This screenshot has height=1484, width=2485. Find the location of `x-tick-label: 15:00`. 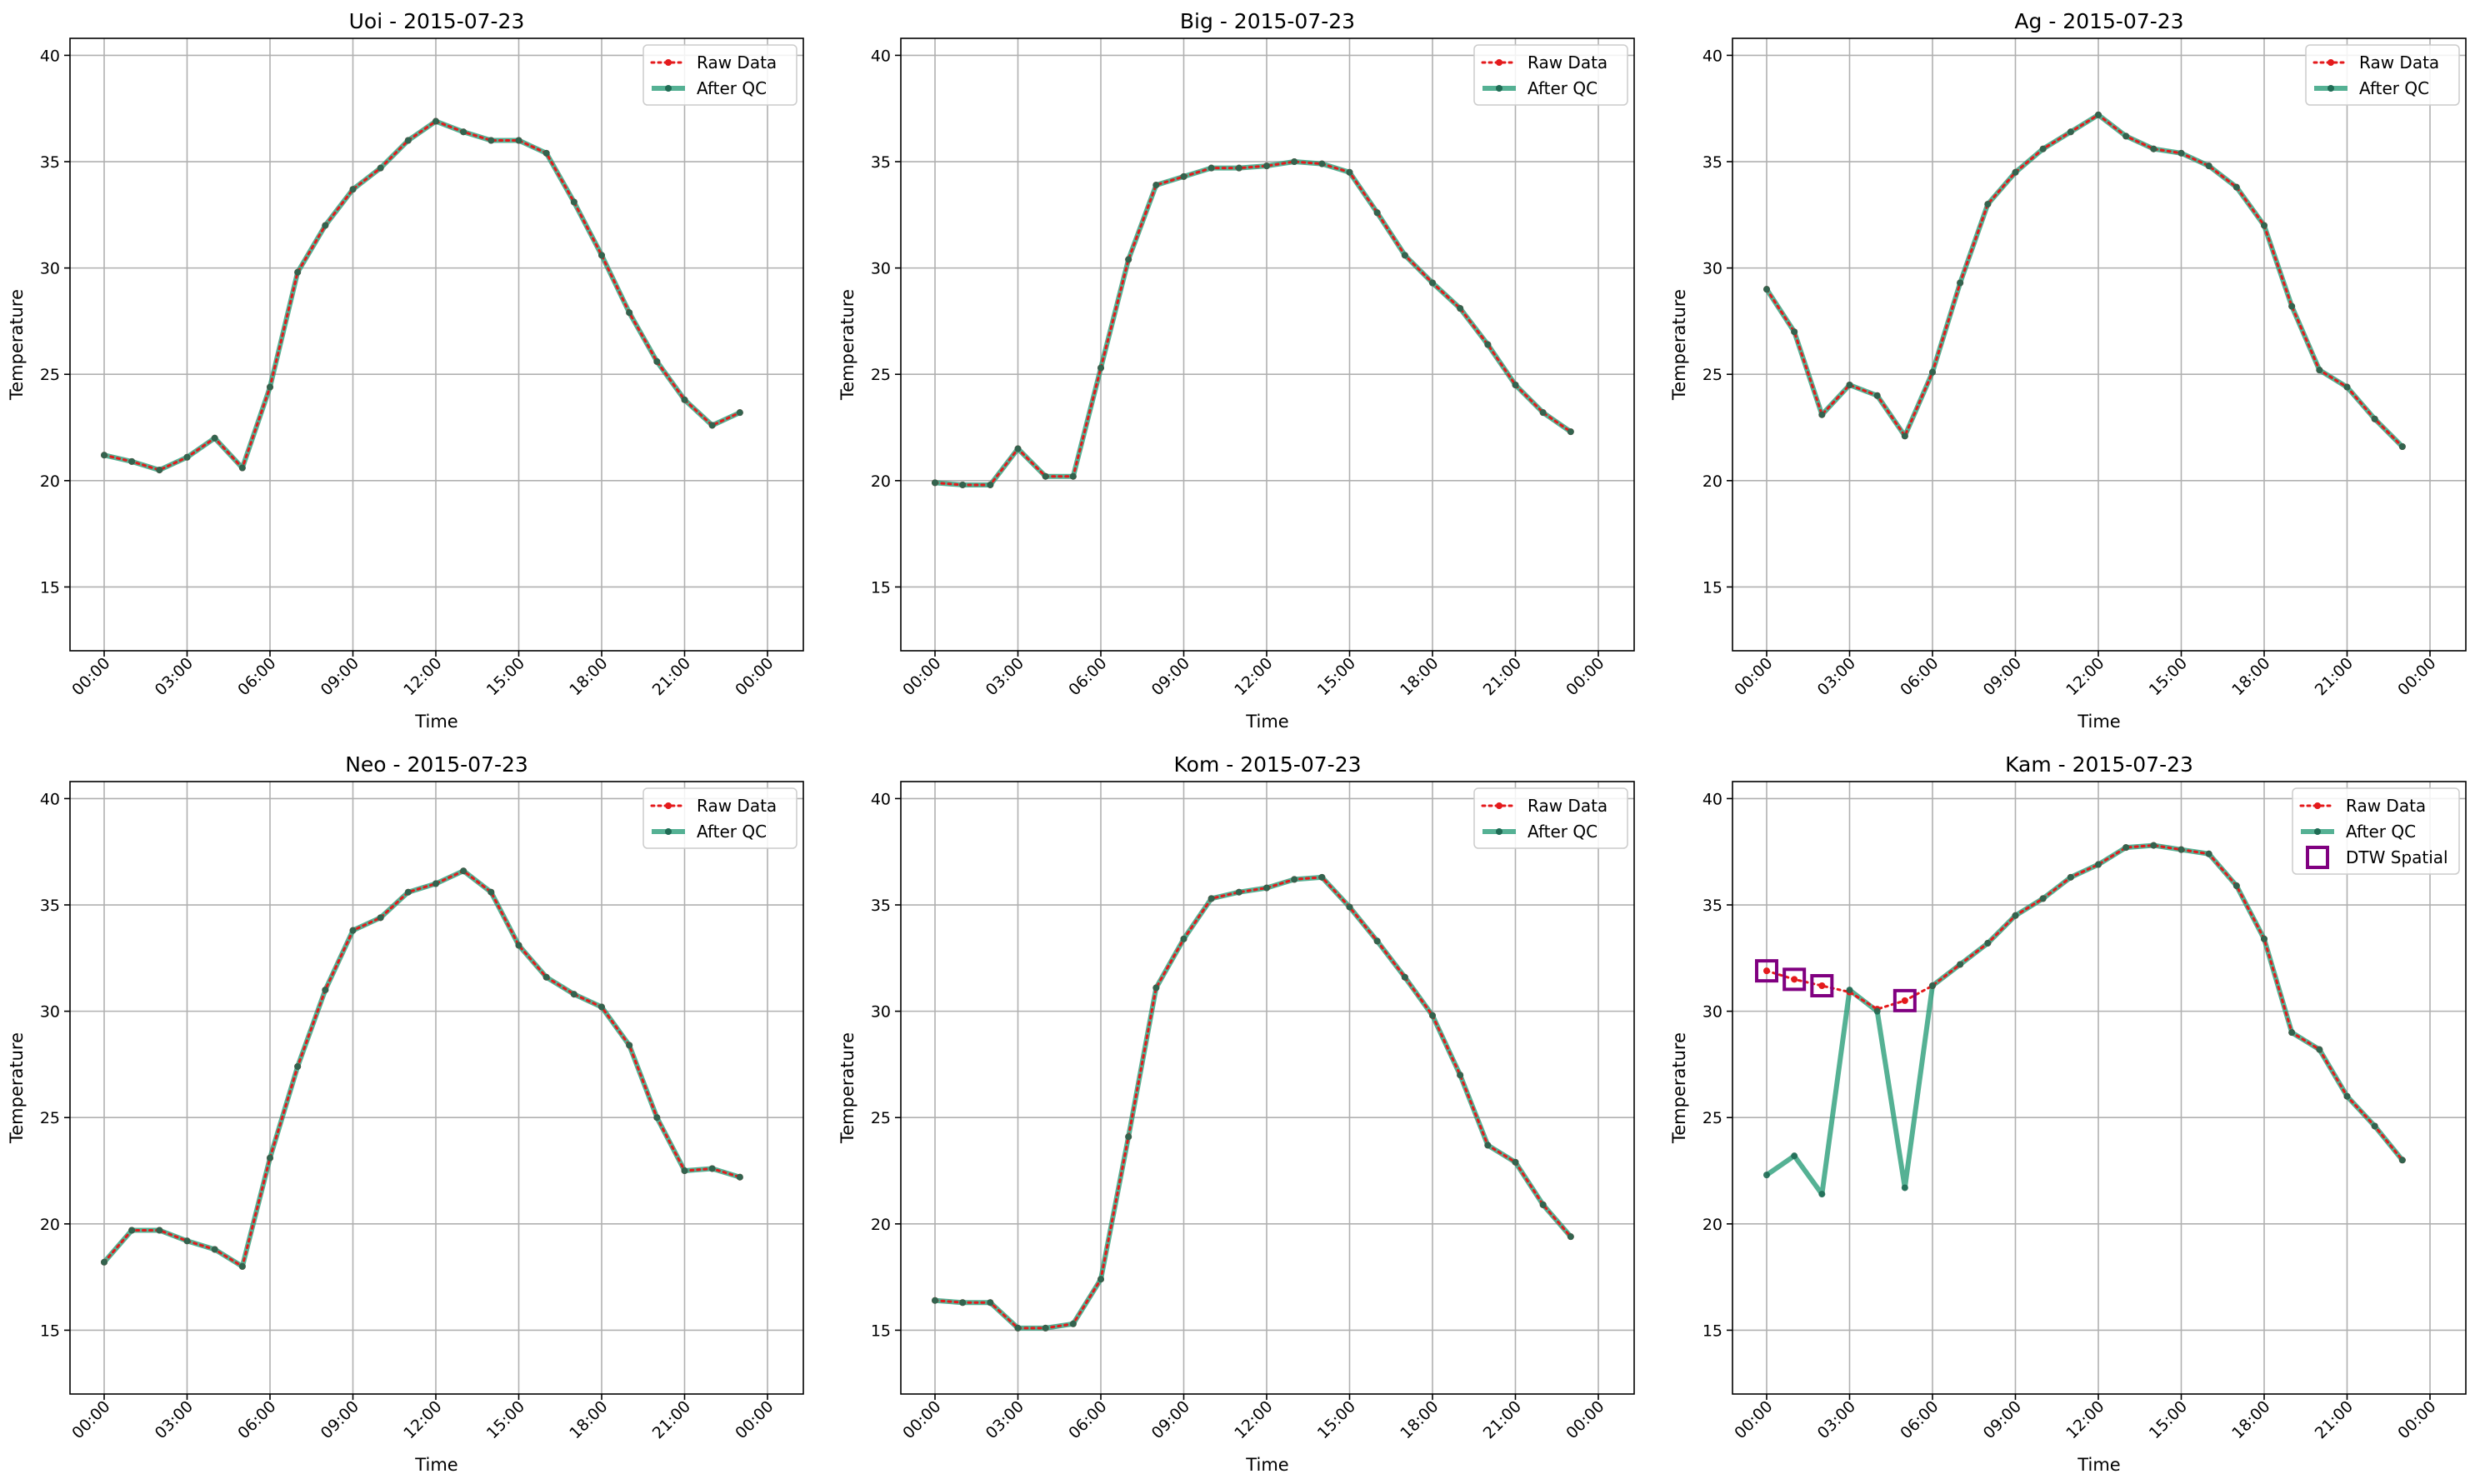

x-tick-label: 15:00 is located at coordinates (506, 676).